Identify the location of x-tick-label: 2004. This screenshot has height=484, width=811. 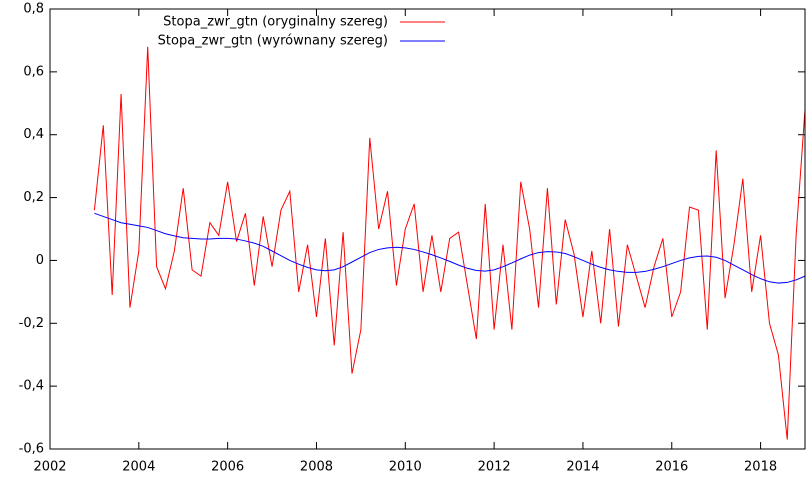
(138, 467).